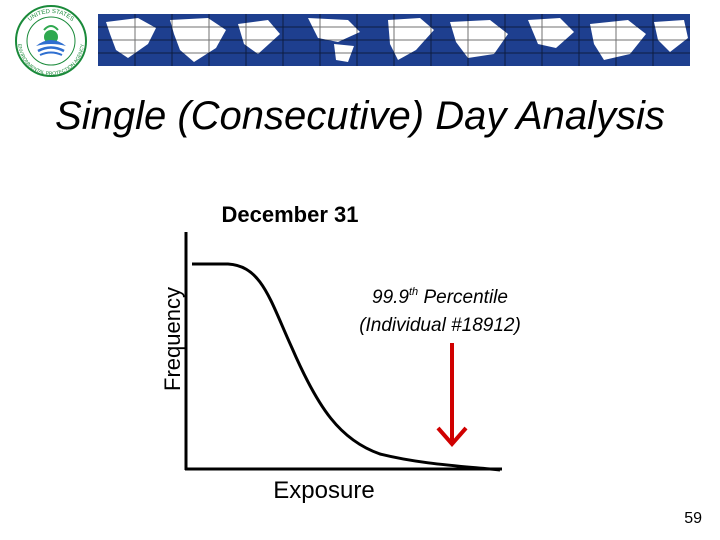 This screenshot has width=720, height=540. What do you see at coordinates (693, 518) in the screenshot?
I see `page-number: 59` at bounding box center [693, 518].